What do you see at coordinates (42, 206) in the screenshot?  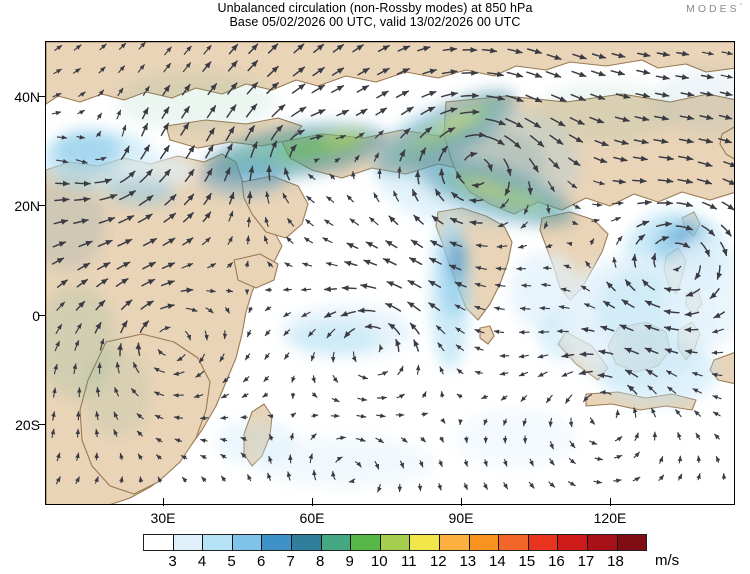 I see `y-tick-mark` at bounding box center [42, 206].